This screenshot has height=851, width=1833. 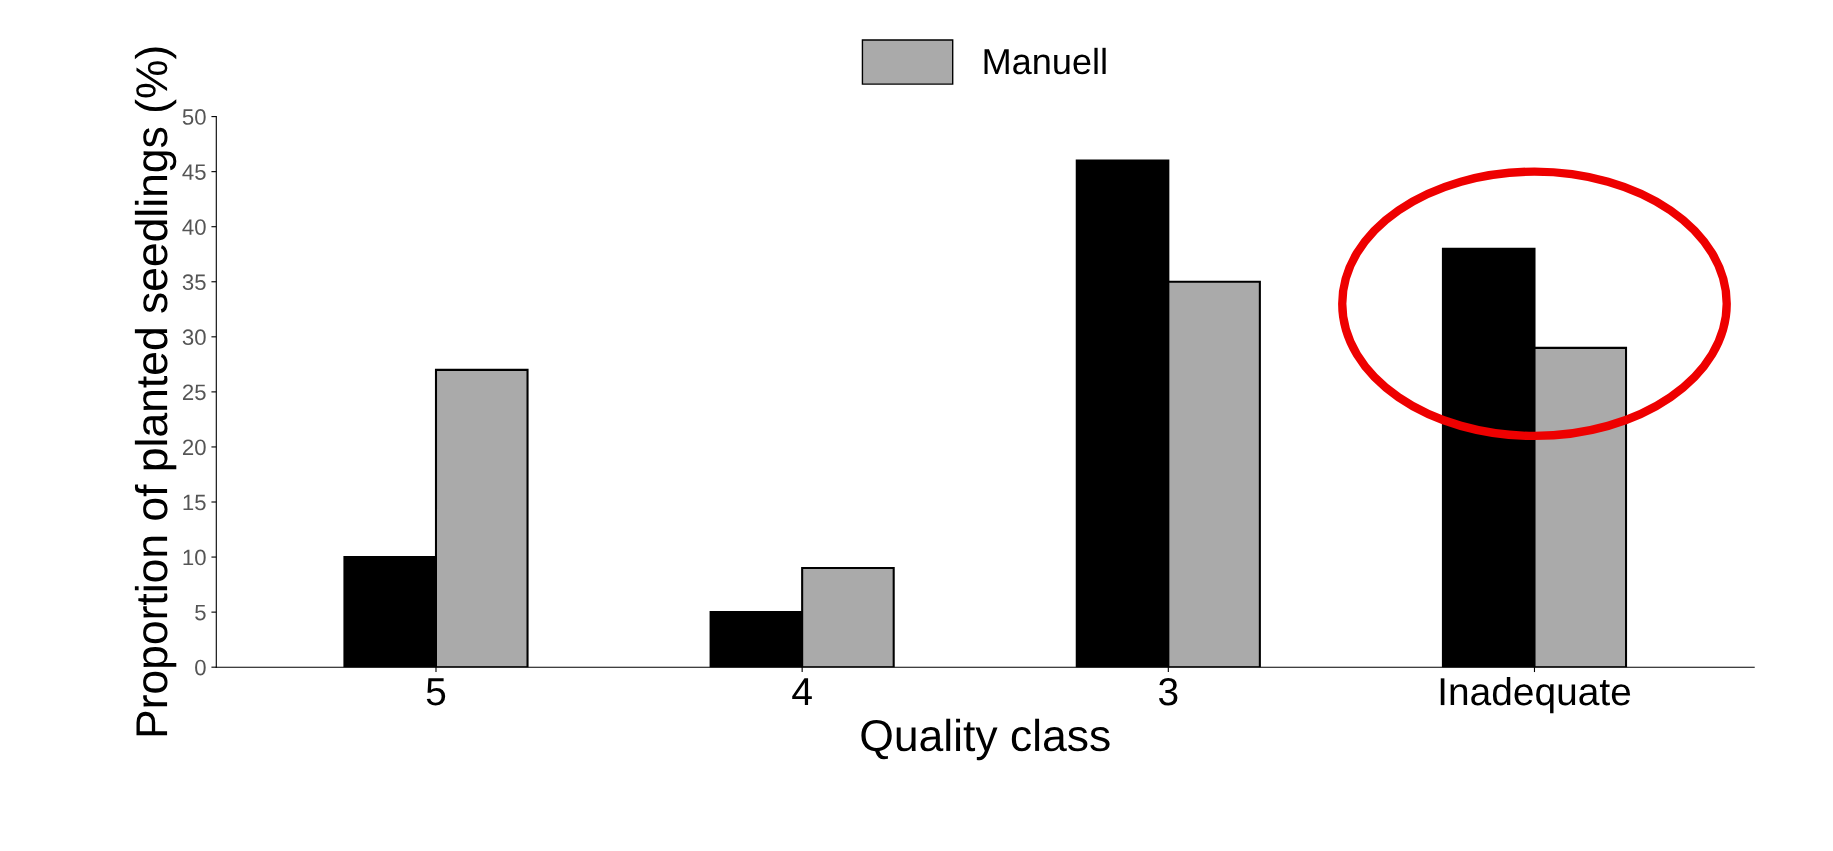 I want to click on y-tick-label: 50, so click(x=194, y=117).